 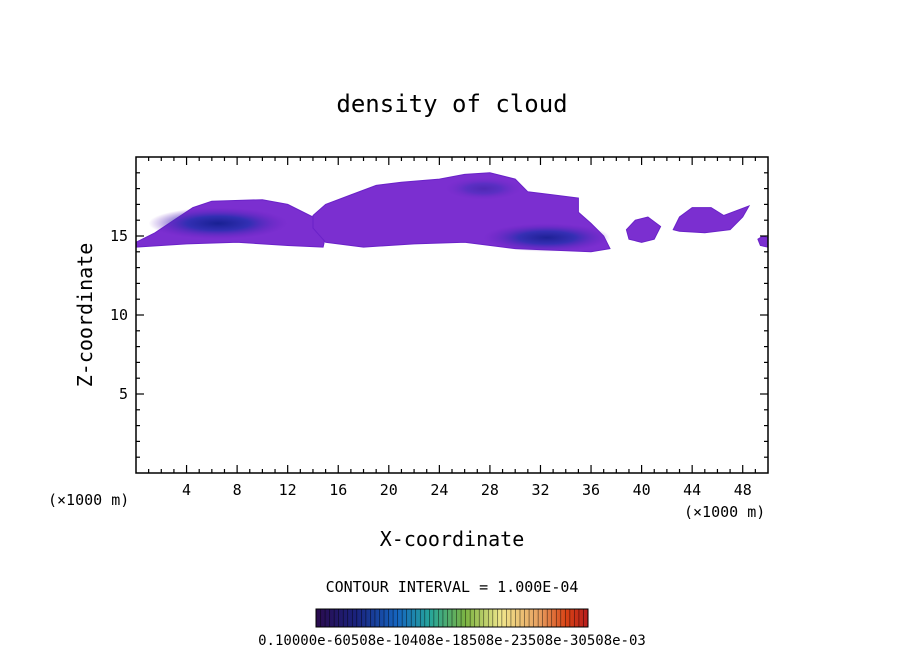 What do you see at coordinates (452, 618) in the screenshot?
I see `colorbar-divisions` at bounding box center [452, 618].